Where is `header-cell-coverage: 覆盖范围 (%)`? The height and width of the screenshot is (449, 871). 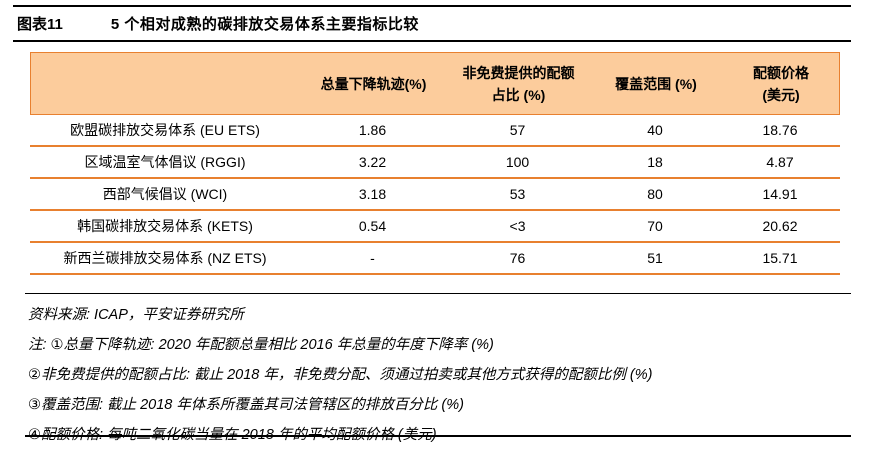
header-cell-coverage: 覆盖范围 (%) is located at coordinates (656, 83).